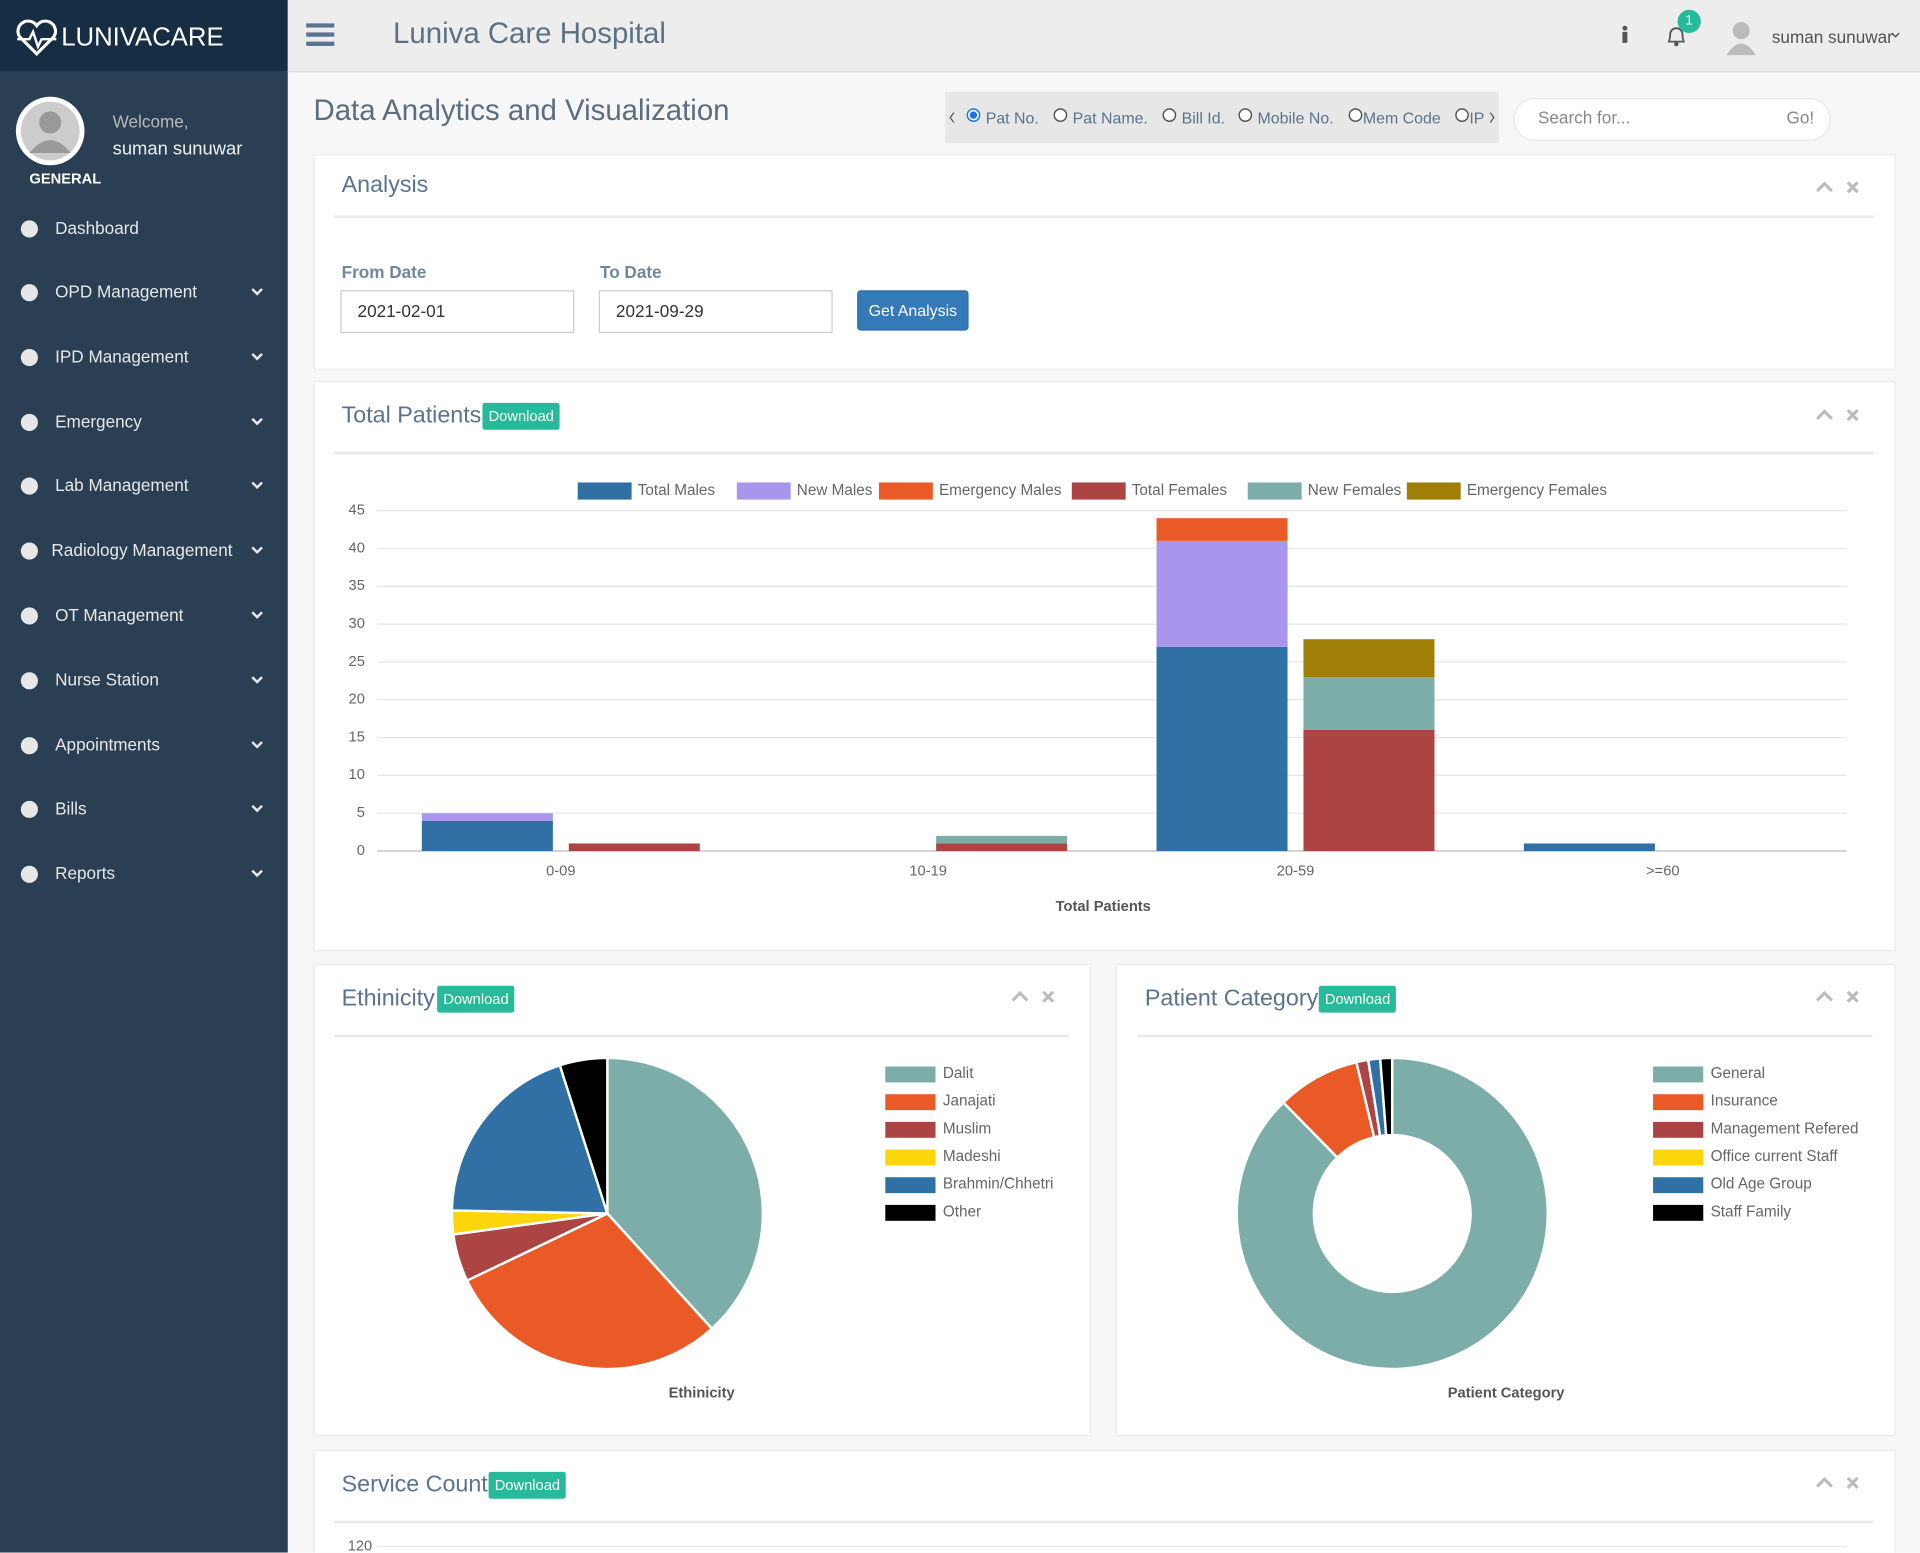 This screenshot has width=1920, height=1553. What do you see at coordinates (1203, 118) in the screenshot?
I see `search-option: Bill Id.` at bounding box center [1203, 118].